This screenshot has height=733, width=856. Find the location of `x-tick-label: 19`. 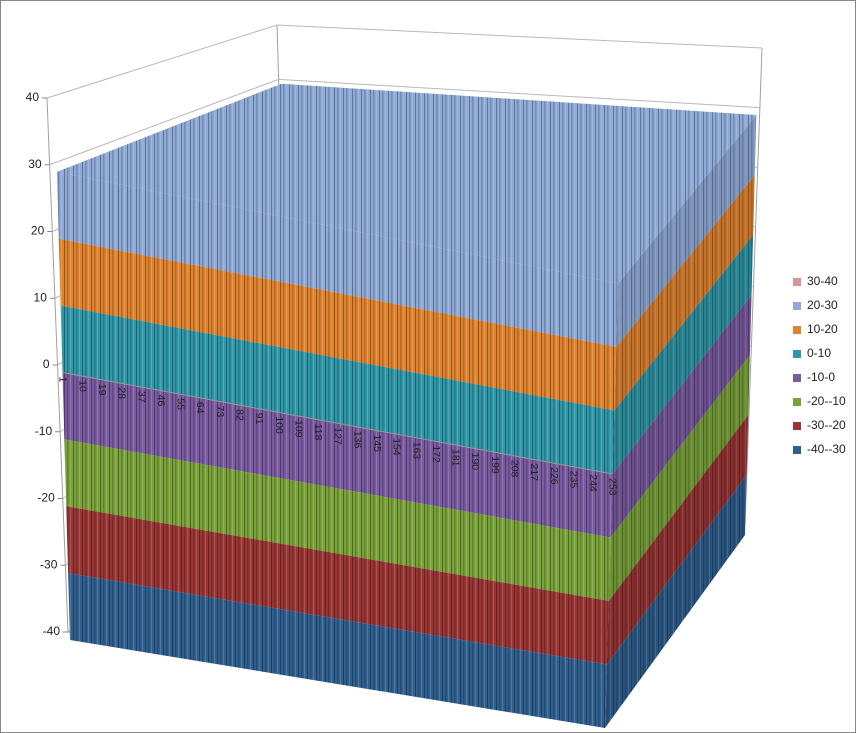

x-tick-label: 19 is located at coordinates (102, 390).